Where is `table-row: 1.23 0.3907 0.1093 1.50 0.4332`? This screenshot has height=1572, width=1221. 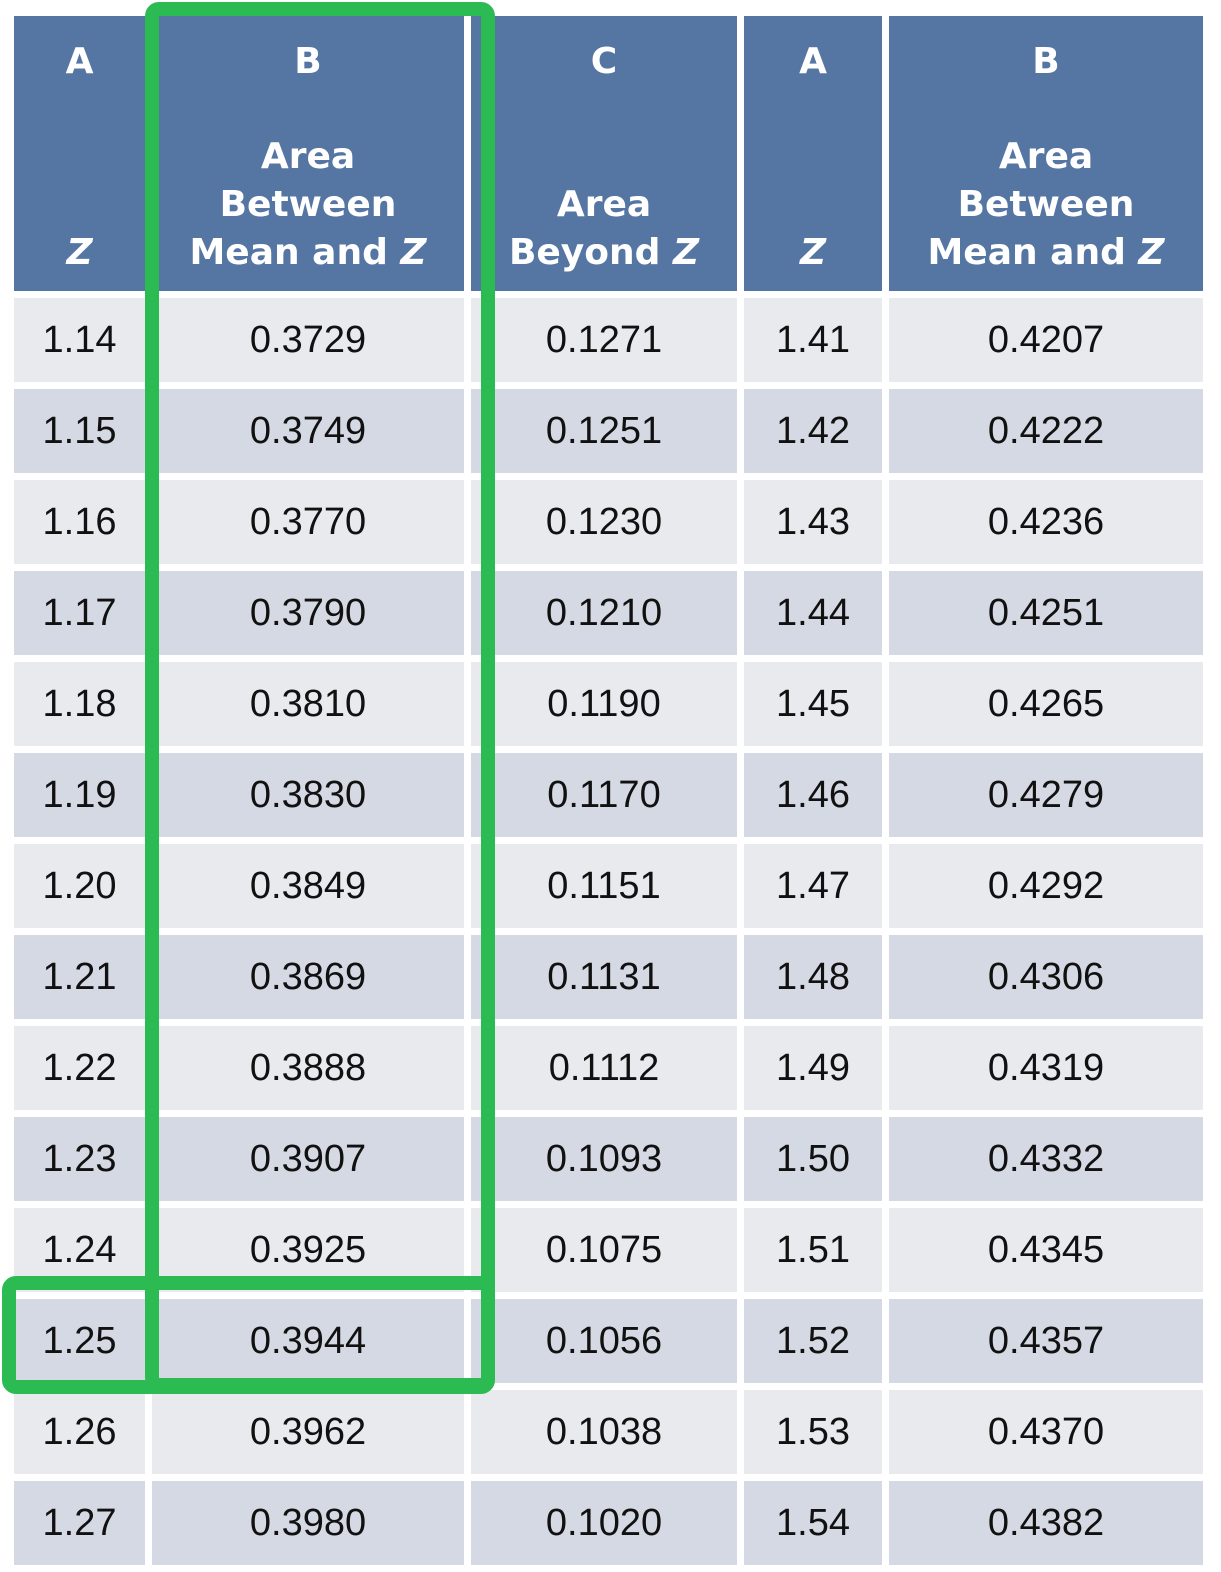 table-row: 1.23 0.3907 0.1093 1.50 0.4332 is located at coordinates (608, 1159).